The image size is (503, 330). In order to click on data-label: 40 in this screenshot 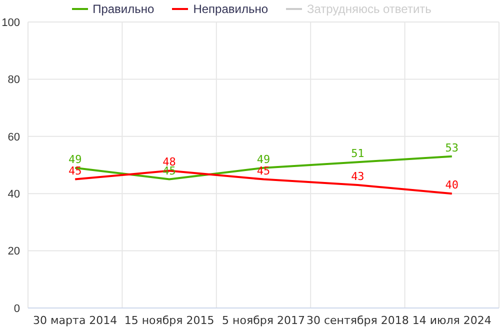, I will do `click(452, 185)`.